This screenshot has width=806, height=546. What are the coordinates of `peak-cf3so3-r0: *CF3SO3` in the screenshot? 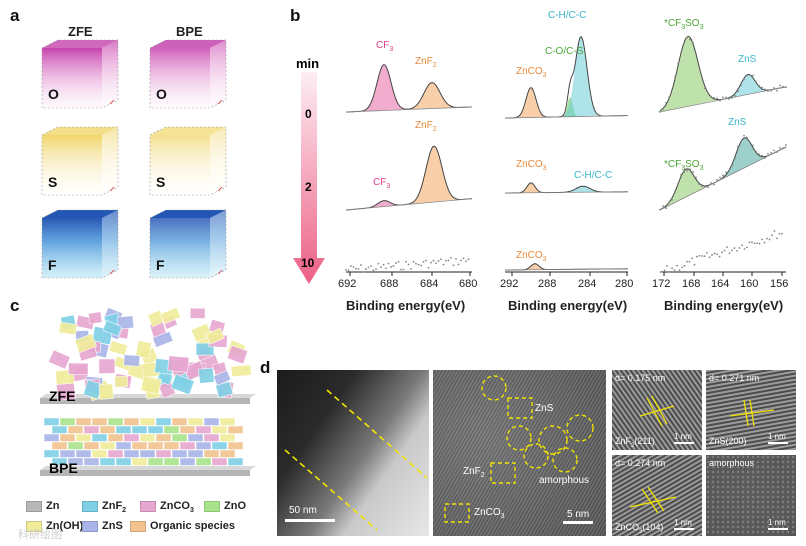 It's located at (684, 24).